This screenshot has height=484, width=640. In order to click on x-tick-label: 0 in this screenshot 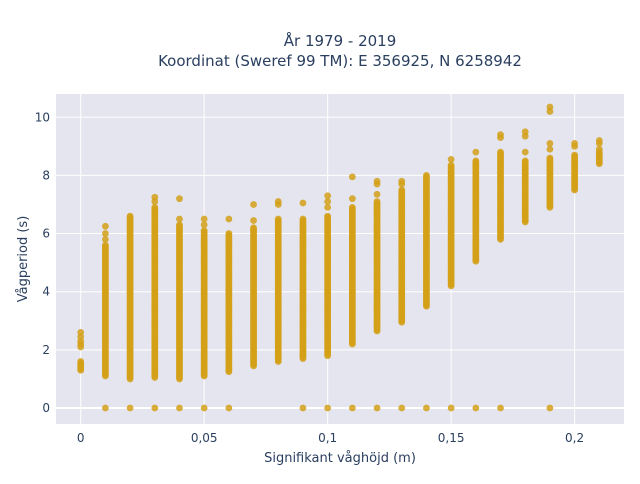, I will do `click(81, 438)`.